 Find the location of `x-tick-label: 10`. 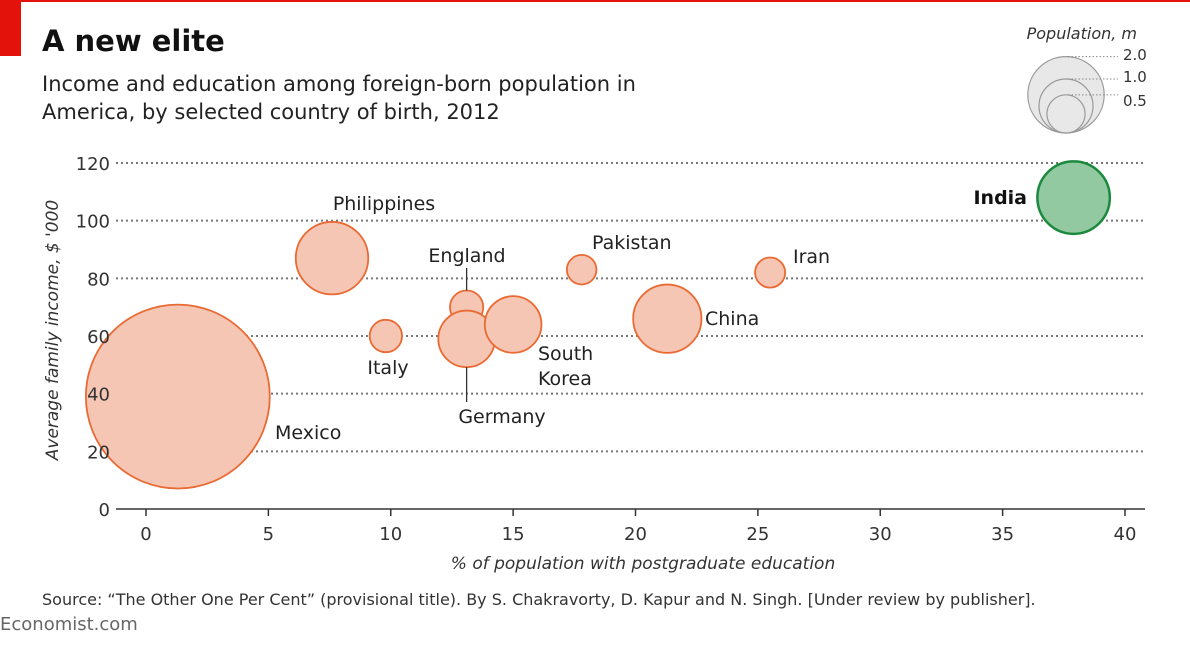

x-tick-label: 10 is located at coordinates (390, 534).